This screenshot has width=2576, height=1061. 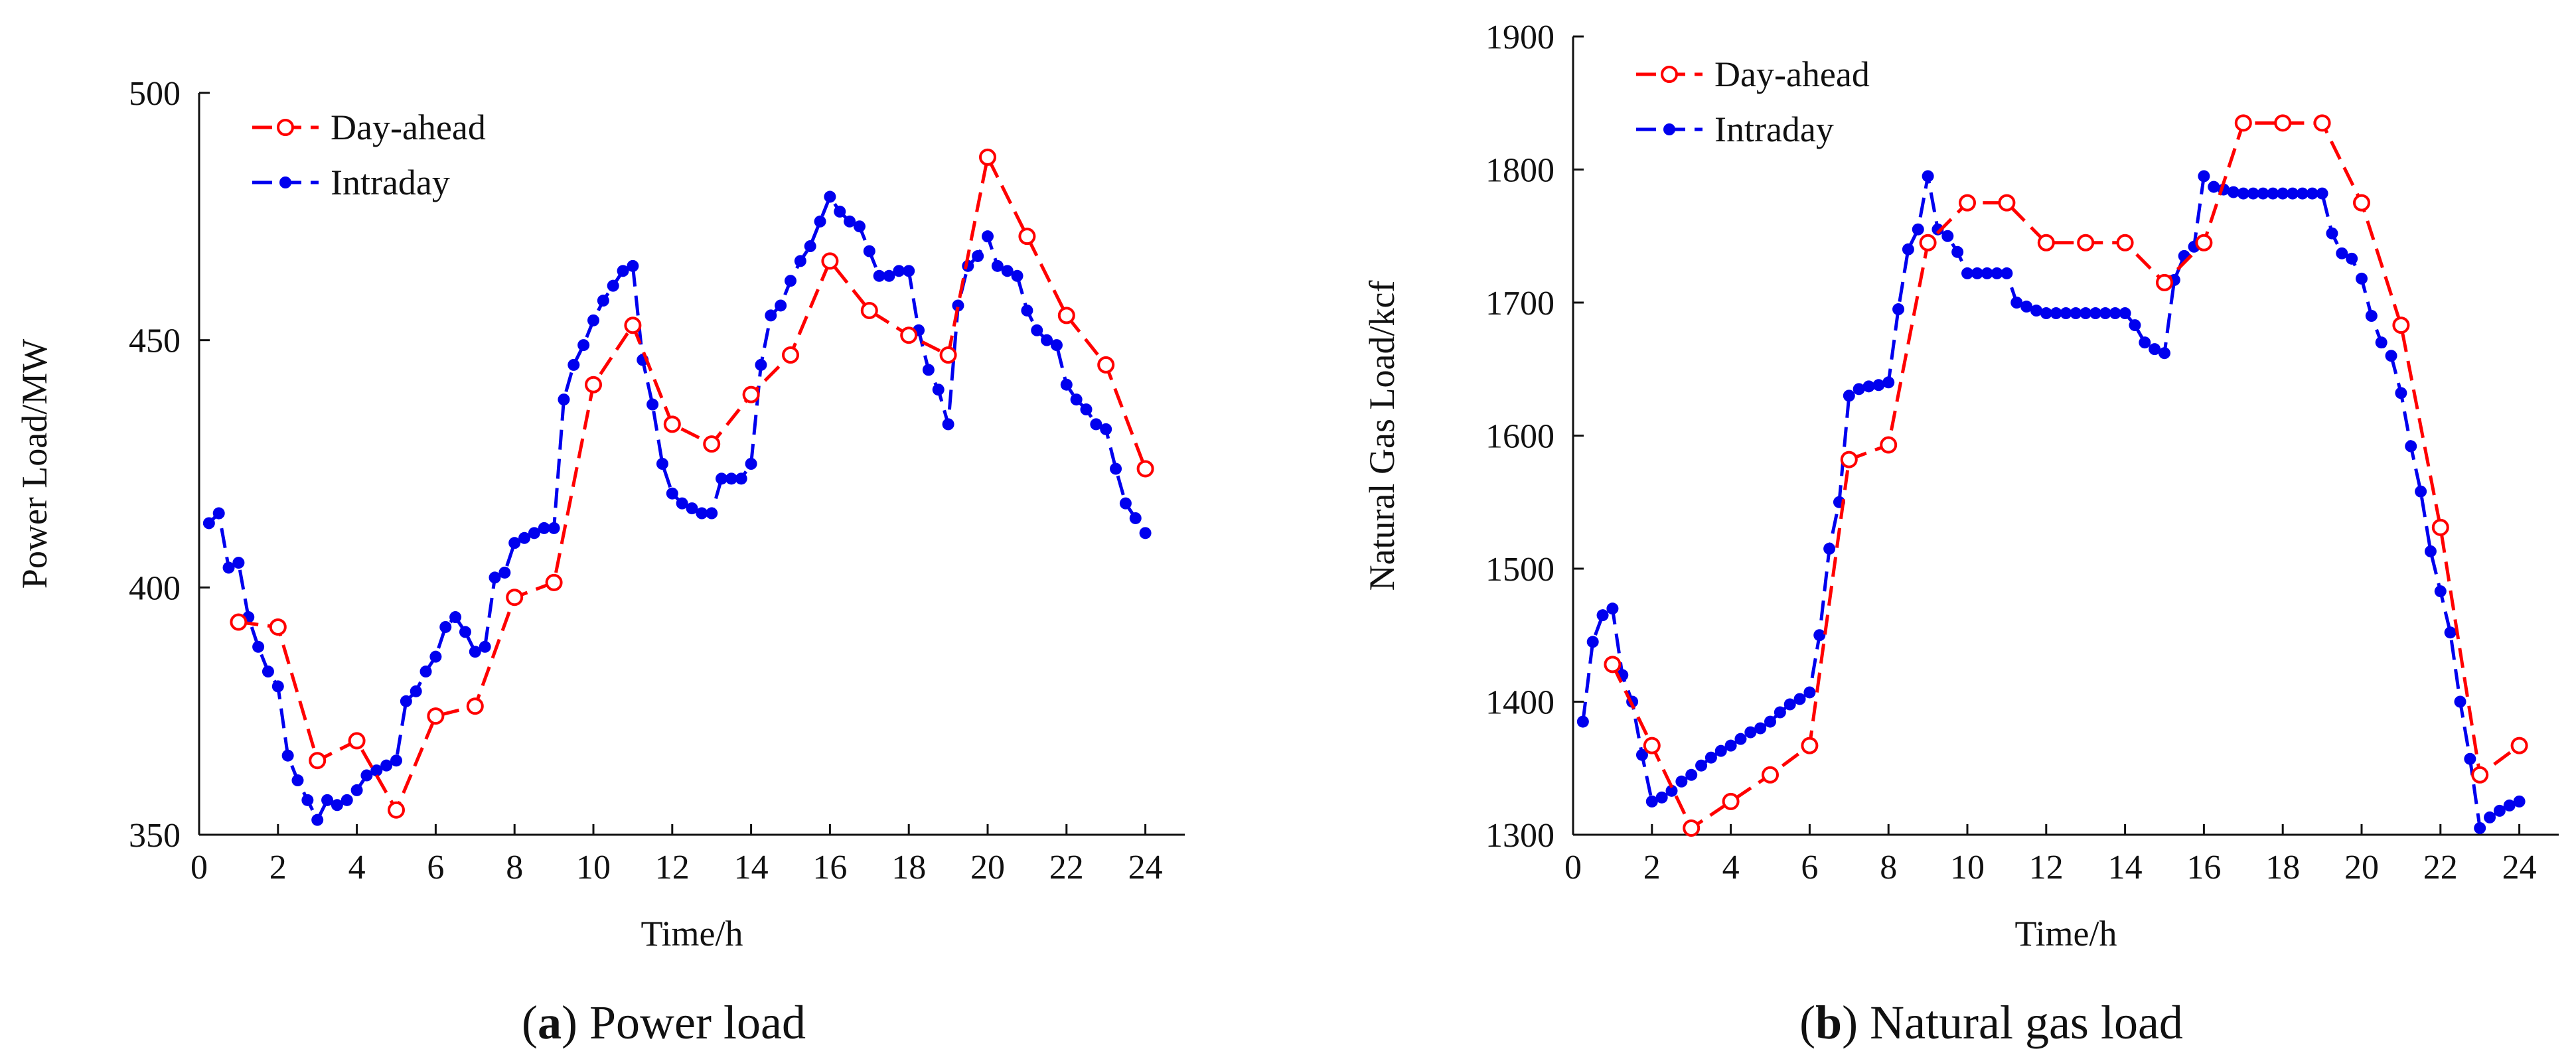 What do you see at coordinates (155, 341) in the screenshot?
I see `y-tick-label: 450` at bounding box center [155, 341].